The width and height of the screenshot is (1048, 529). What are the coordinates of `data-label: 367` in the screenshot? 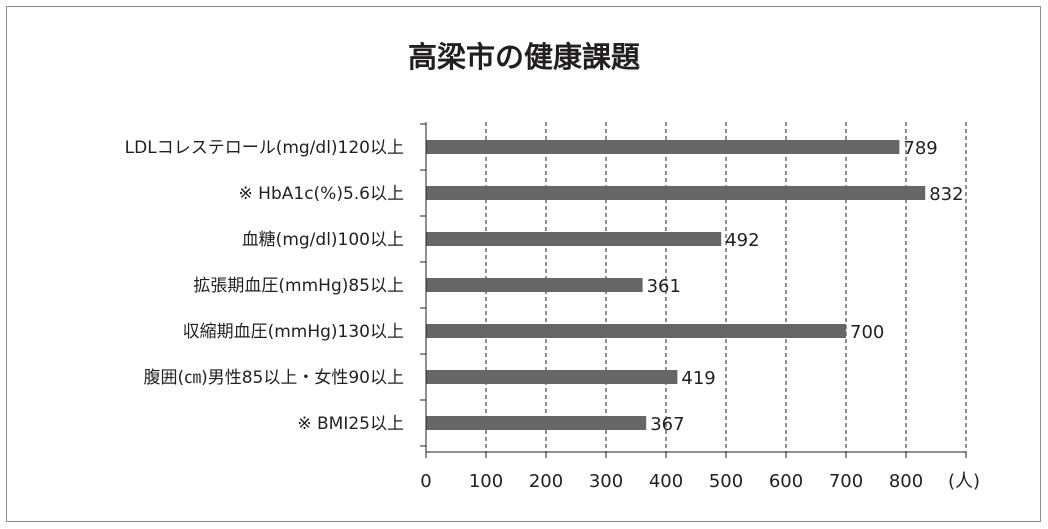 It's located at (667, 424).